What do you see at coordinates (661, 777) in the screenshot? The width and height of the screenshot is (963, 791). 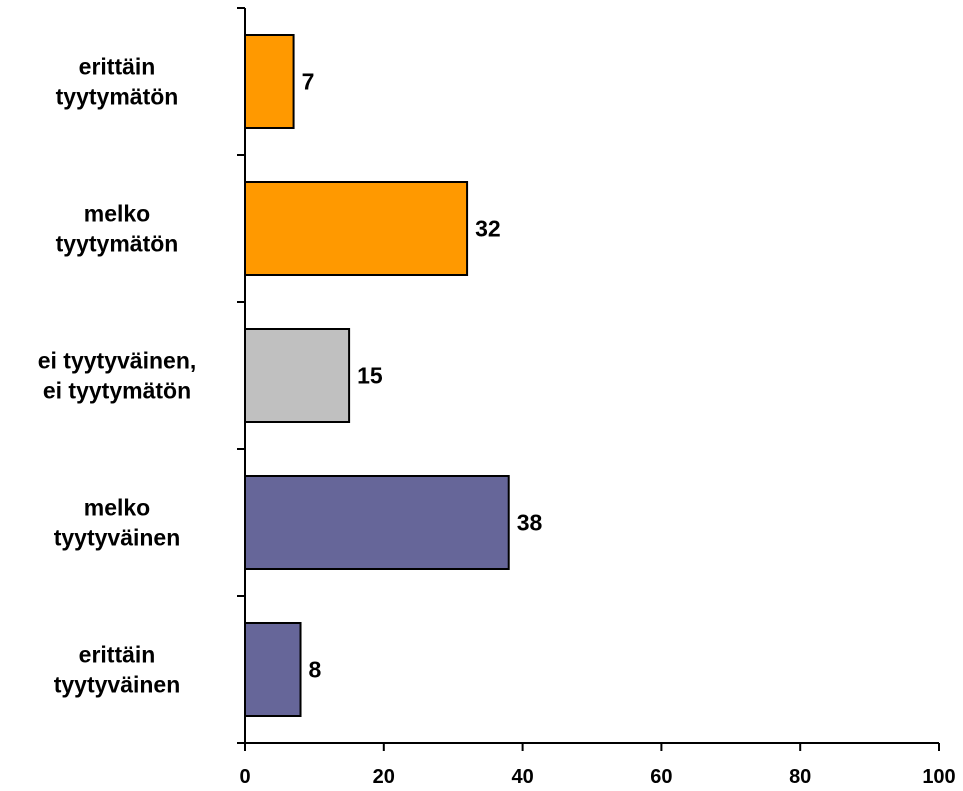 I see `x-tick-label-3: 60` at bounding box center [661, 777].